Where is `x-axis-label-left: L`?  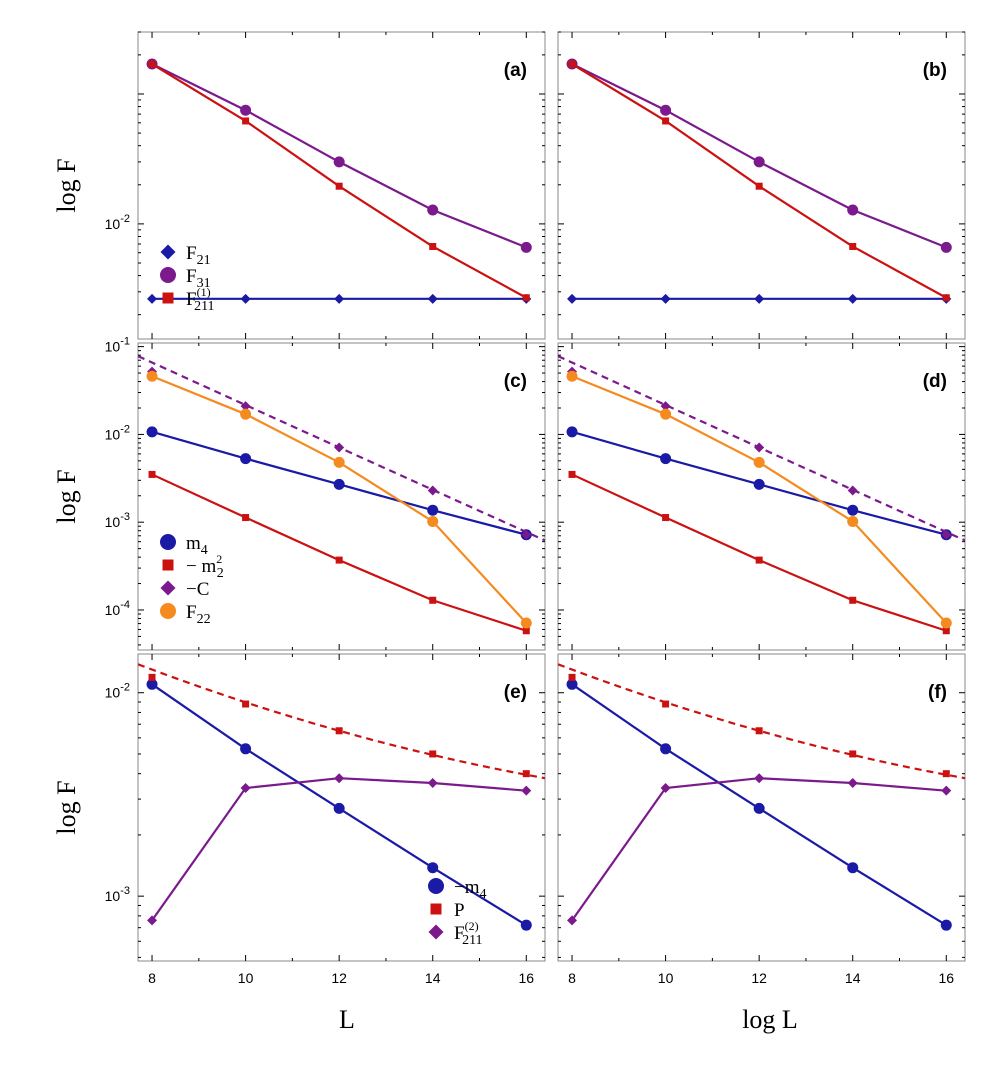 x-axis-label-left: L is located at coordinates (347, 1019).